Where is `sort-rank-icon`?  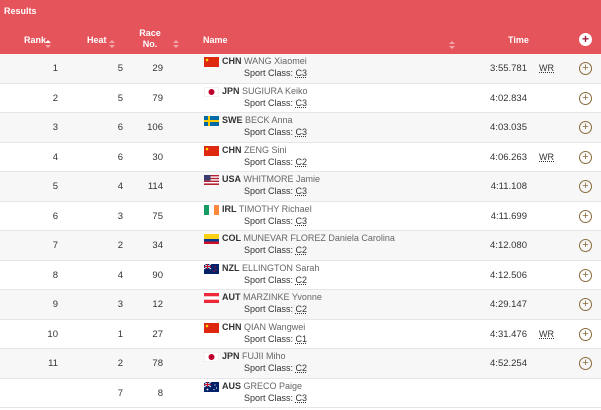 sort-rank-icon is located at coordinates (48, 44).